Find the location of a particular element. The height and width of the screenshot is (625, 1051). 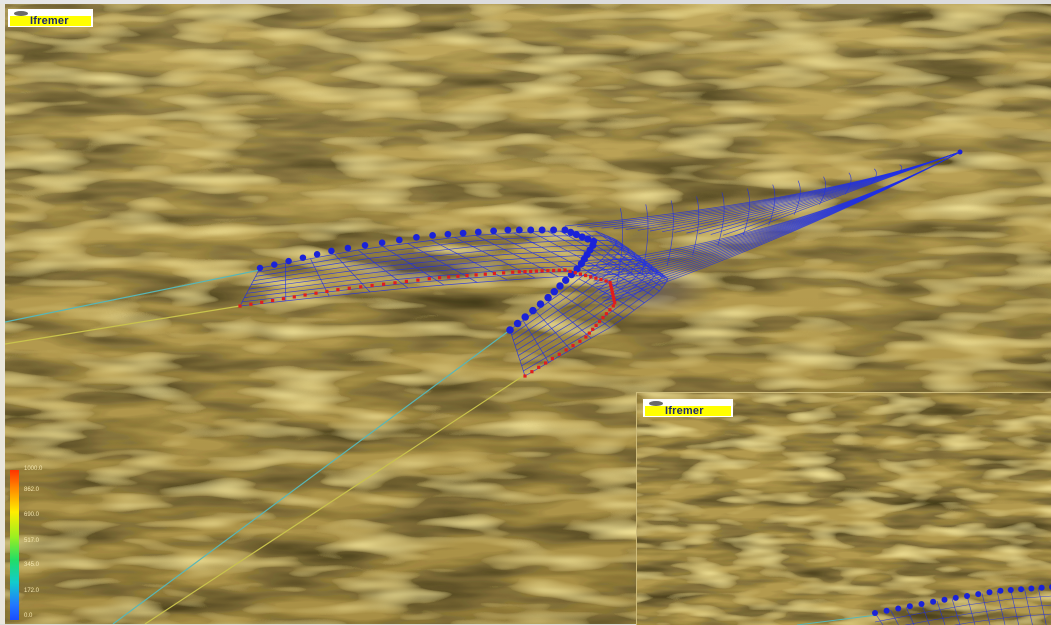

legend-label: 517.0 is located at coordinates (31, 541).